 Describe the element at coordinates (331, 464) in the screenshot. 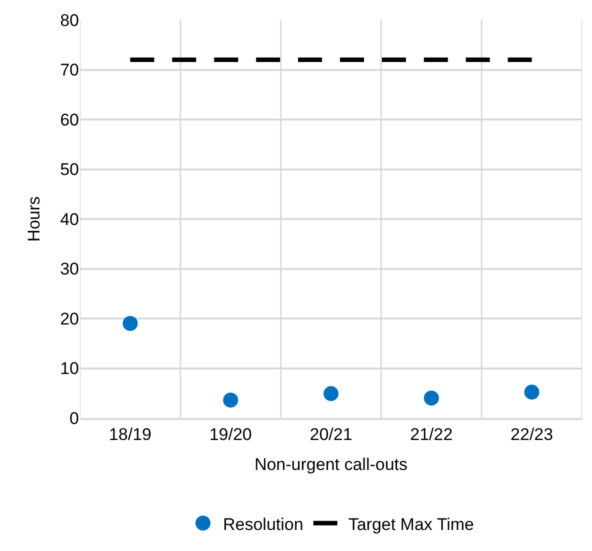

I see `x-axis-title: Non-urgent call-outs` at that location.